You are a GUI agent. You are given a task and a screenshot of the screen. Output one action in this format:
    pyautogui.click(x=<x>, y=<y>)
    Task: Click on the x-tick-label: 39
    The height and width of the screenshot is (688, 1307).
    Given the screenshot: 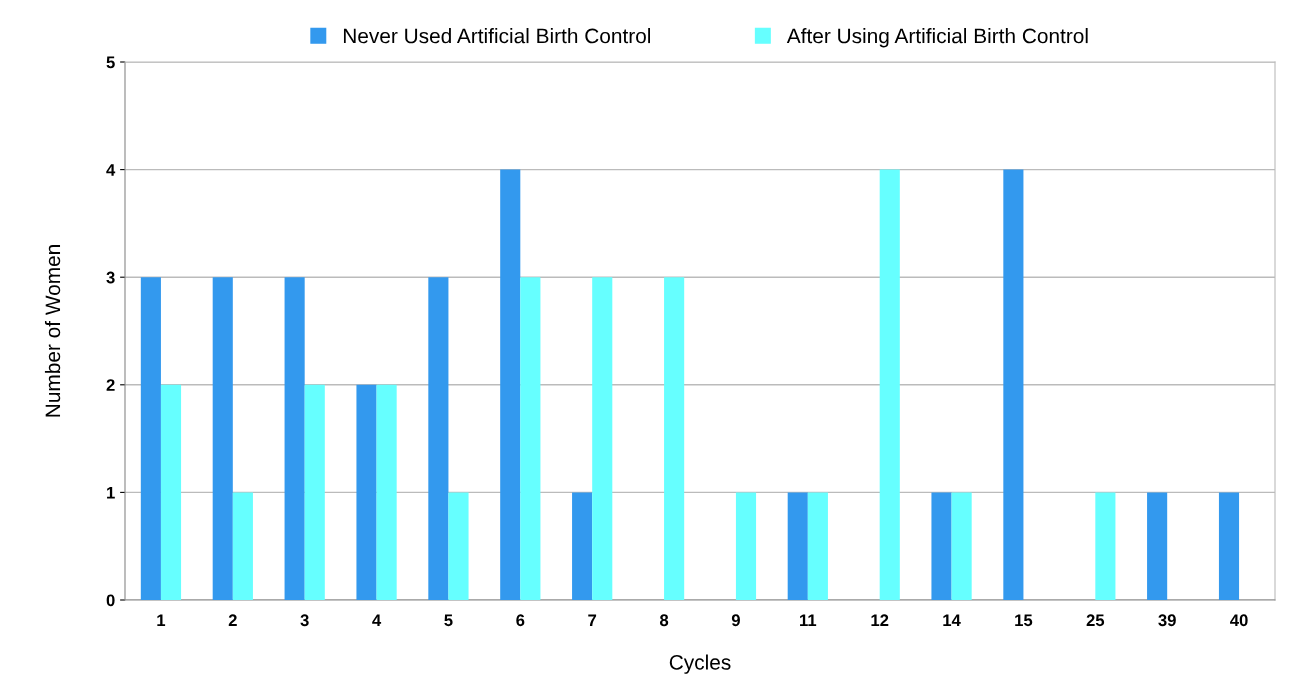 What is the action you would take?
    pyautogui.click(x=1167, y=620)
    